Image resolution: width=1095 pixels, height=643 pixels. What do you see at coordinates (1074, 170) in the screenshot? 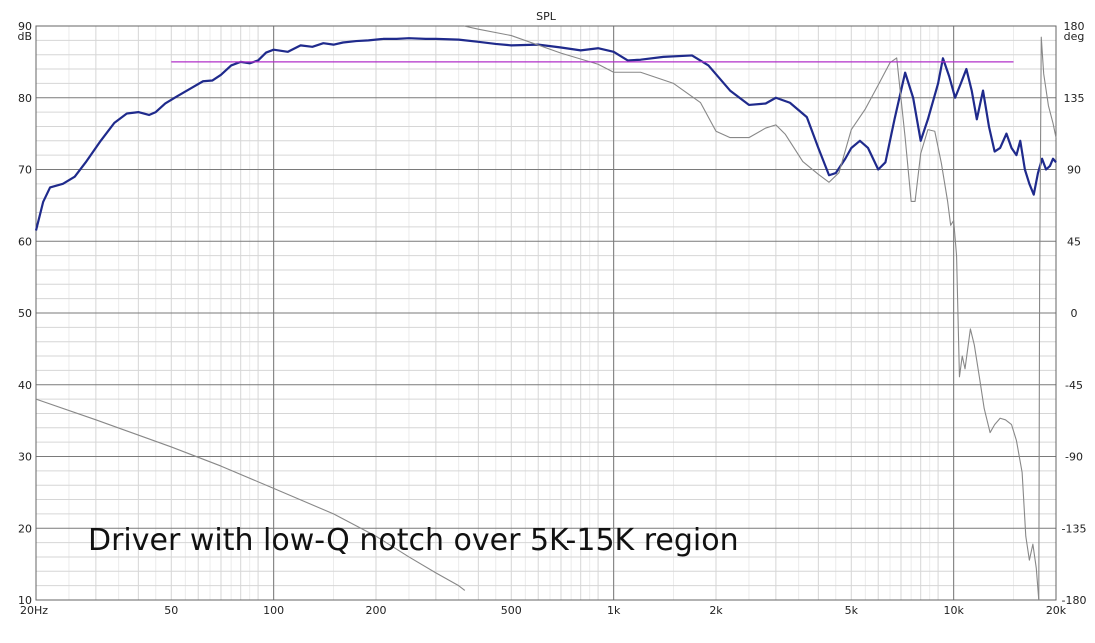
I see `y2-tick-label: 90` at bounding box center [1074, 170].